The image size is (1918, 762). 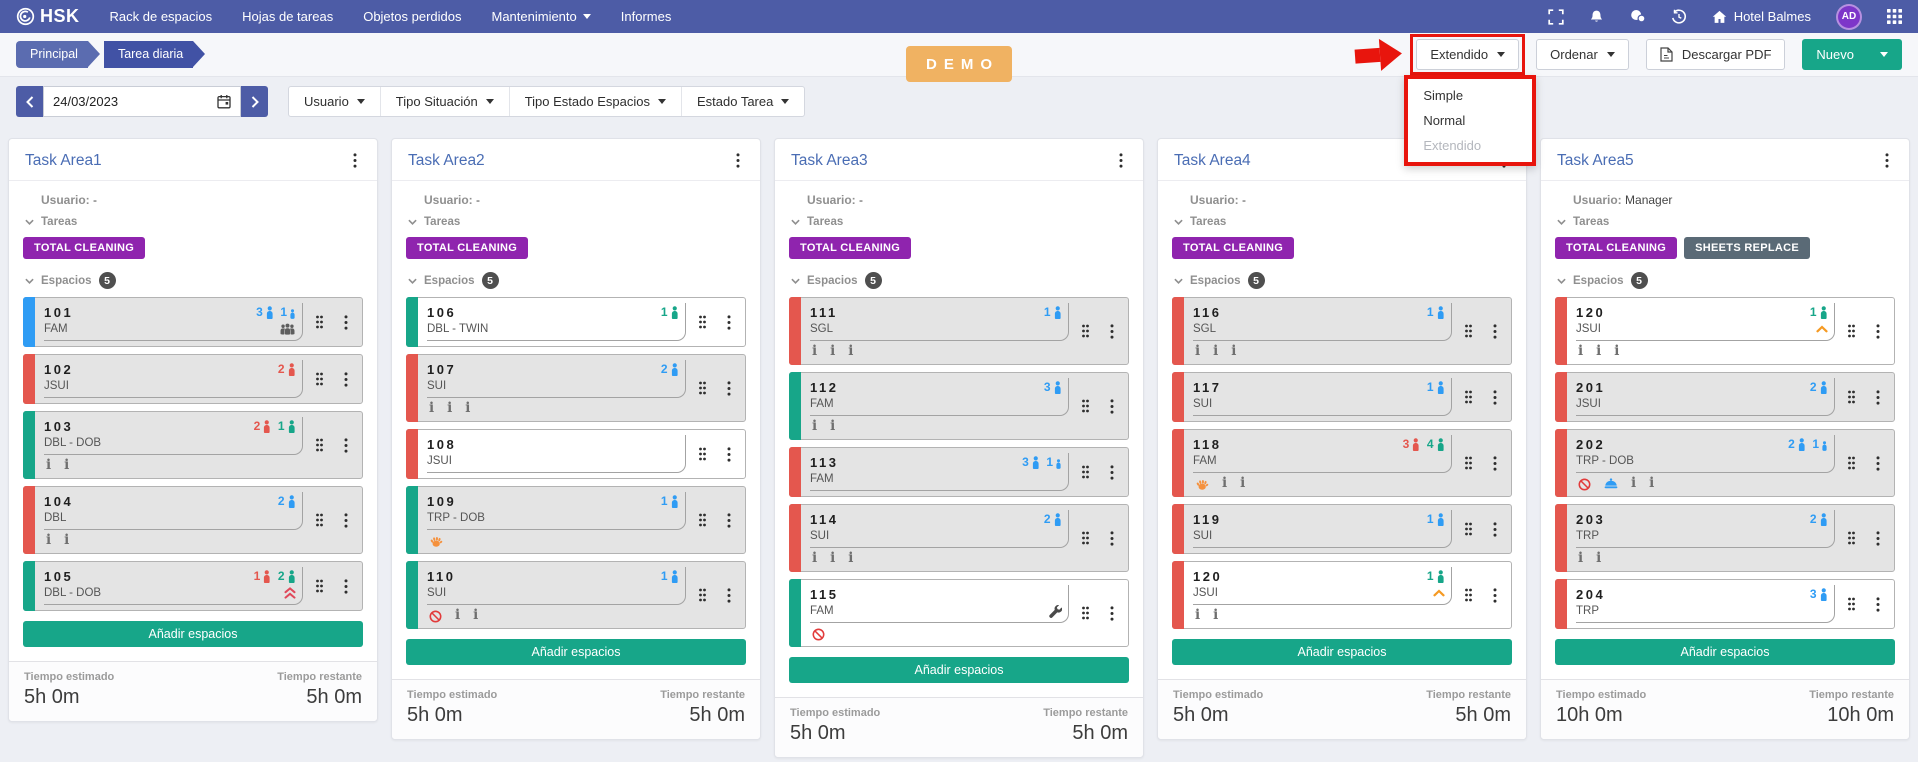 What do you see at coordinates (445, 101) in the screenshot?
I see `filter-tipo-situación: Tipo Situación` at bounding box center [445, 101].